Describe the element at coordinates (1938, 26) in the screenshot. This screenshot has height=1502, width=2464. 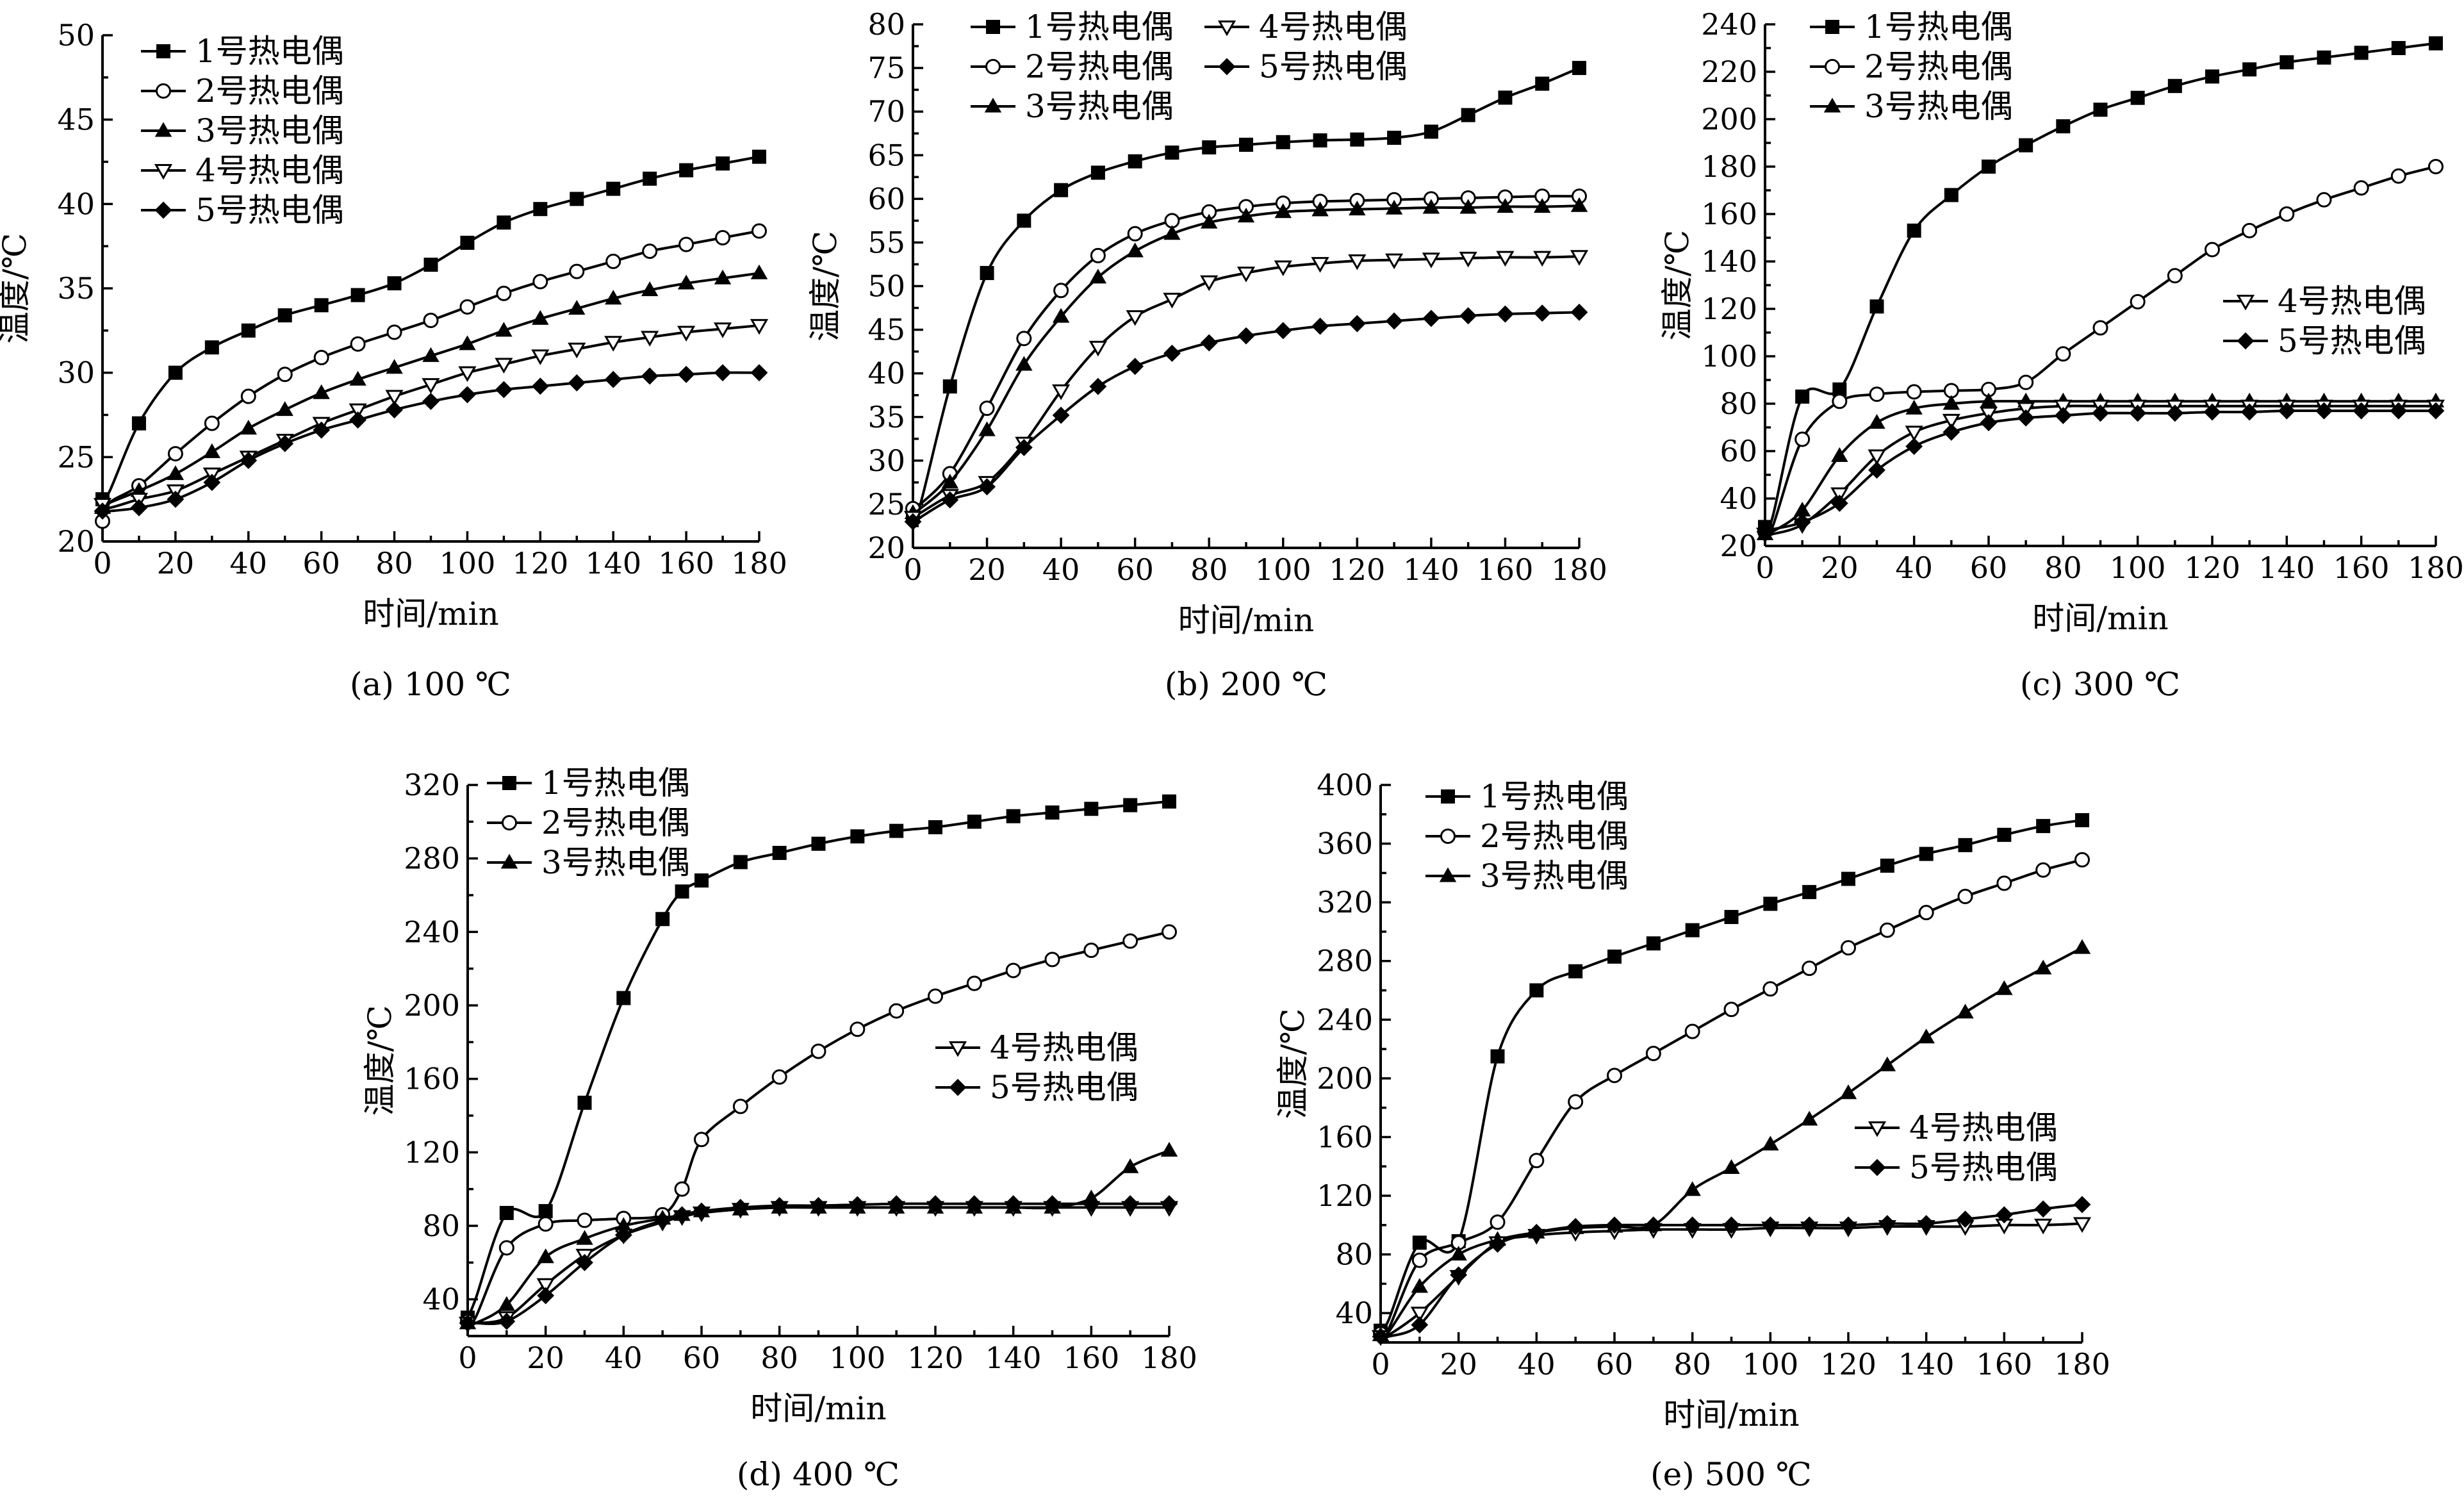
I see `legend-label: 1号热电偶` at that location.